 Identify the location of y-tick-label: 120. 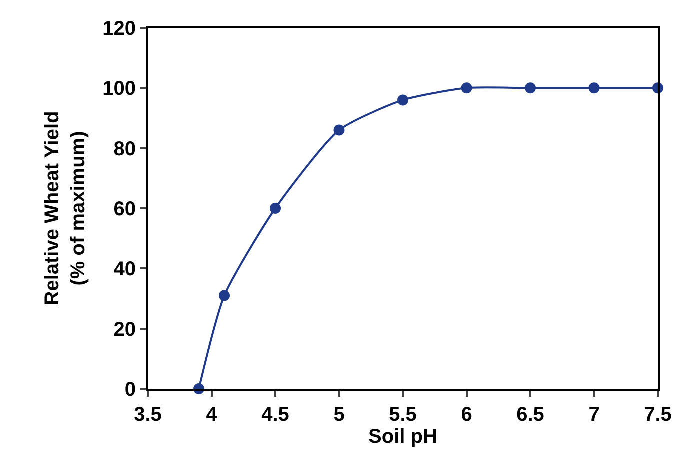
(119, 29).